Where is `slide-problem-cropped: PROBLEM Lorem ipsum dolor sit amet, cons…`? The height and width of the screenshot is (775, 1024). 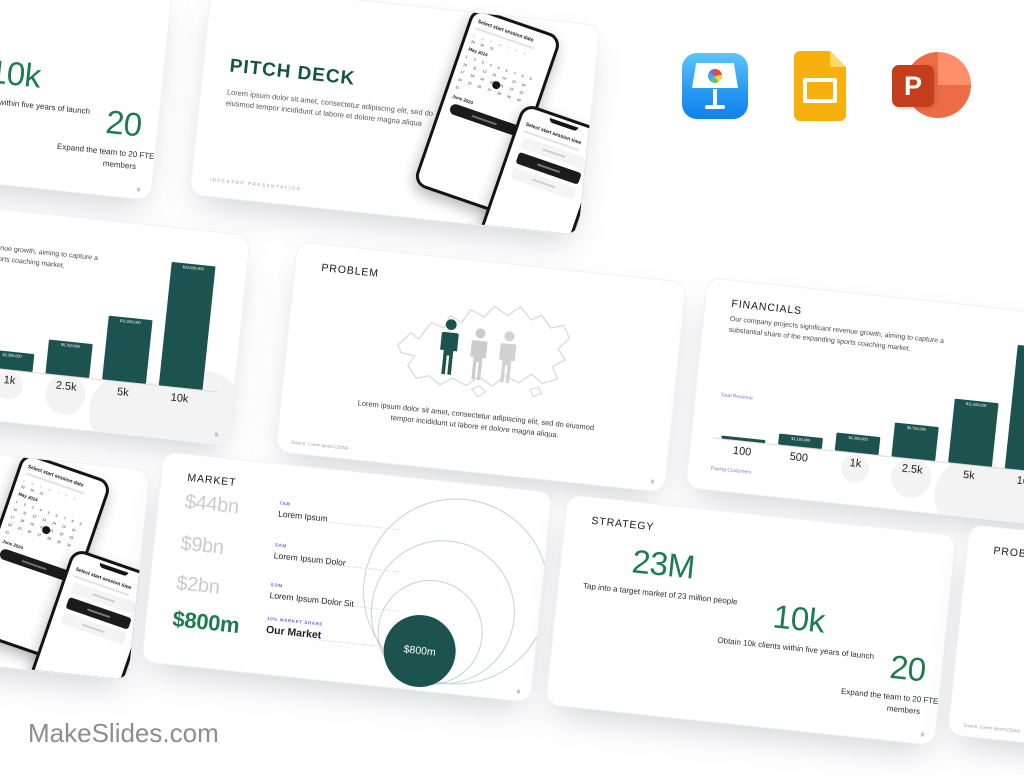 slide-problem-cropped: PROBLEM Lorem ipsum dolor sit amet, cons… is located at coordinates (986, 650).